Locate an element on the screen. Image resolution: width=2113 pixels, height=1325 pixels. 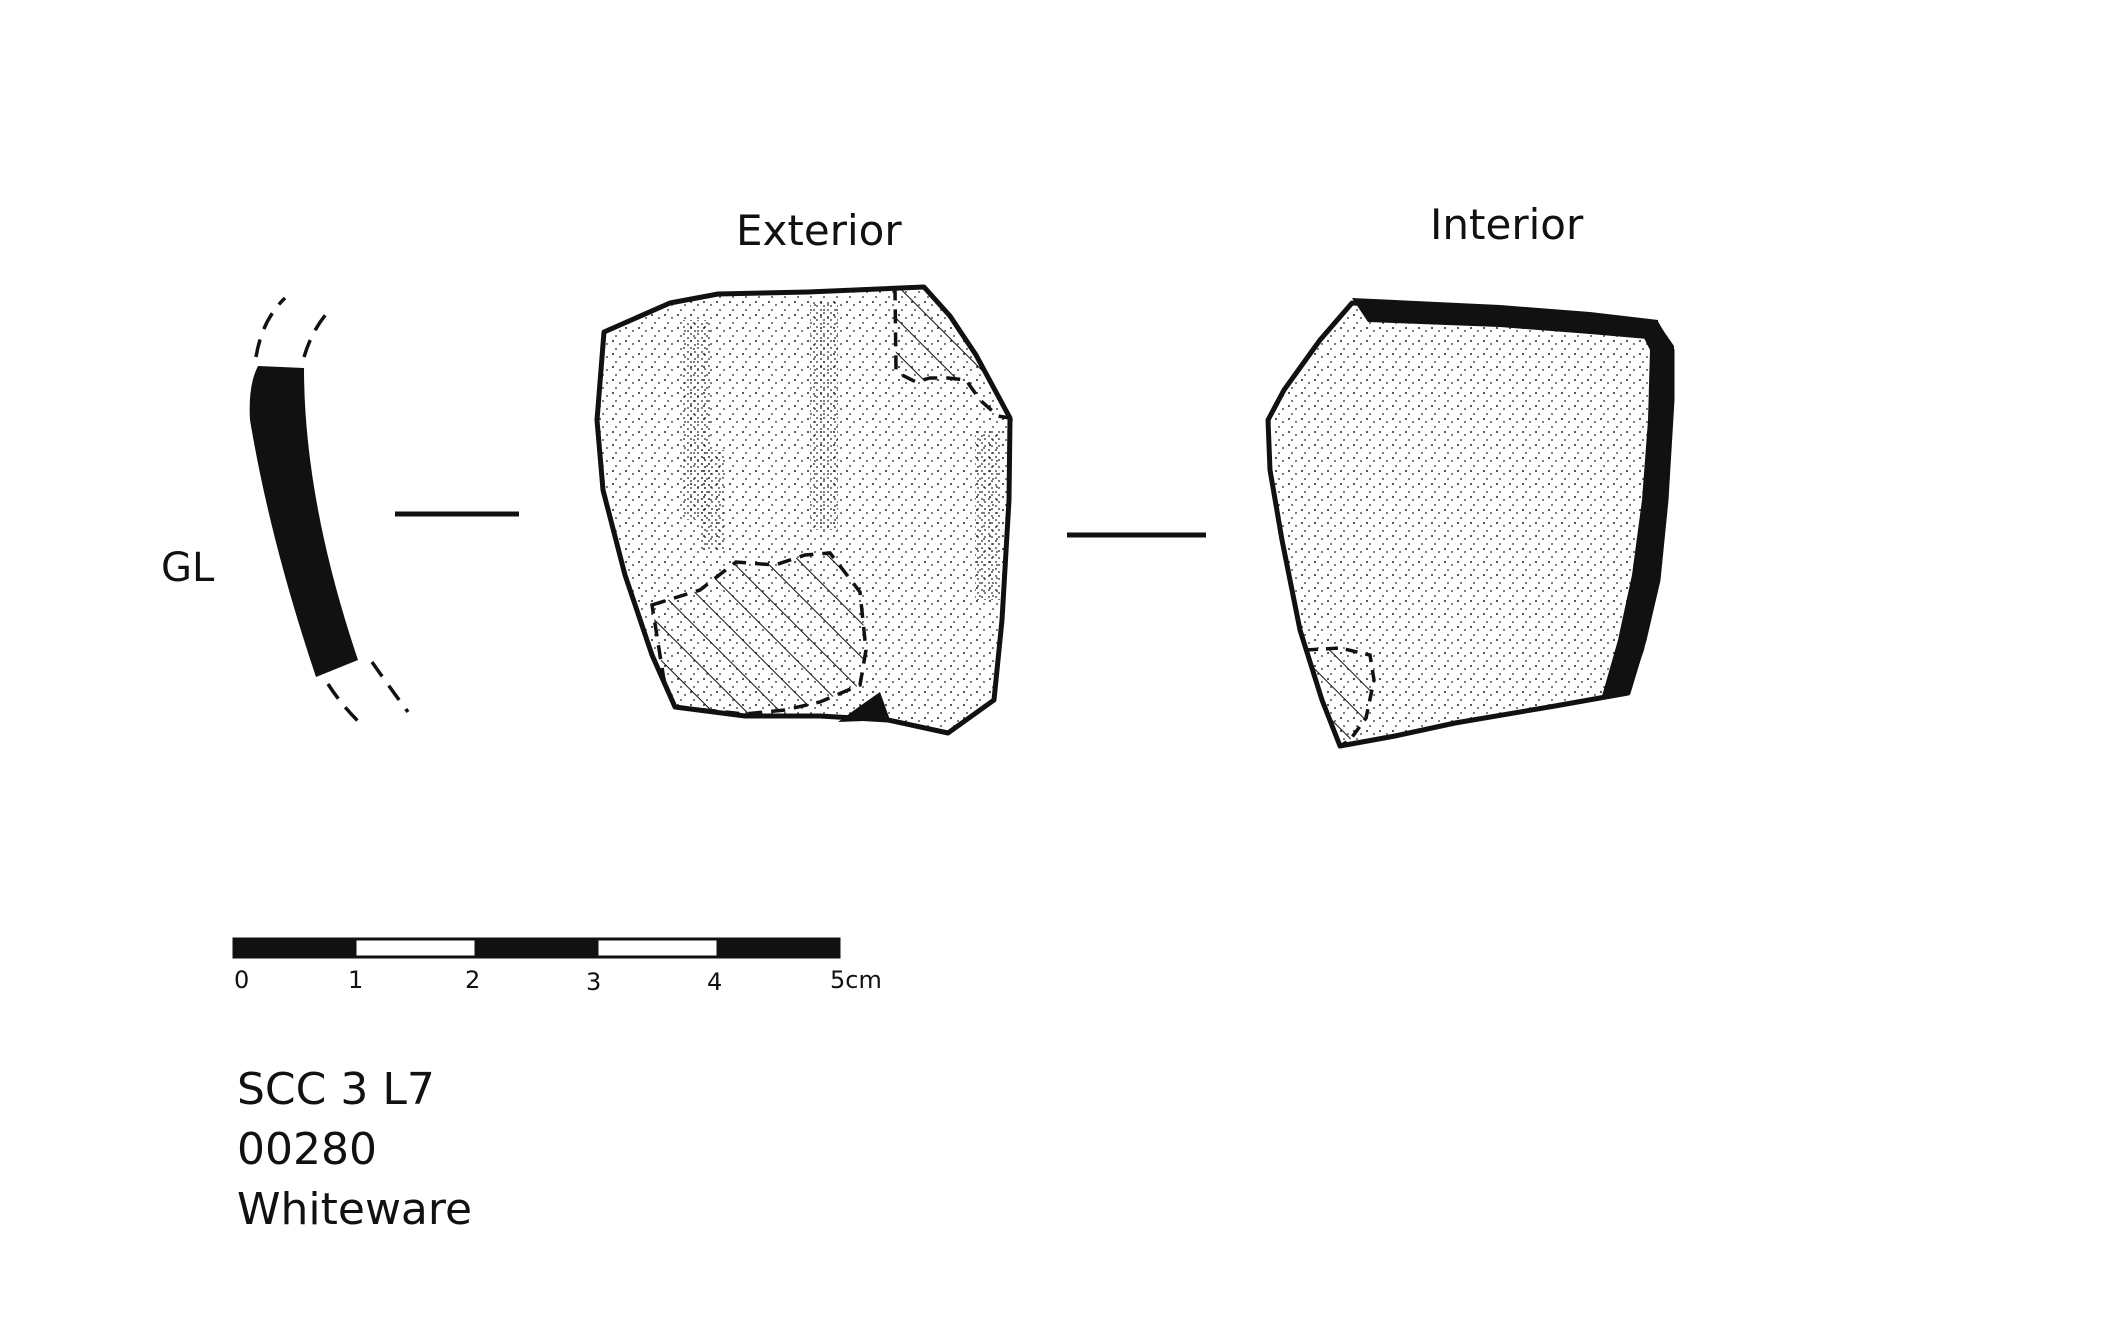
scale-tick-label: 0 is located at coordinates (242, 980).